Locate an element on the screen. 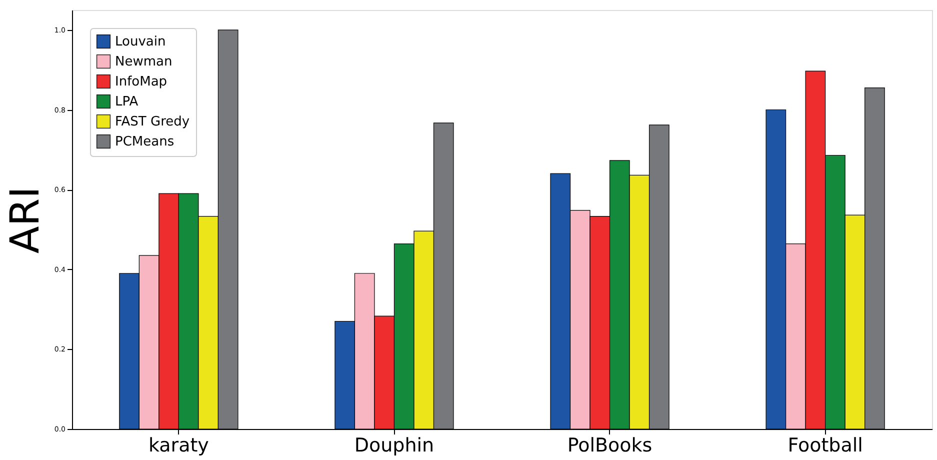  legend-label: InfoMap is located at coordinates (141, 82).